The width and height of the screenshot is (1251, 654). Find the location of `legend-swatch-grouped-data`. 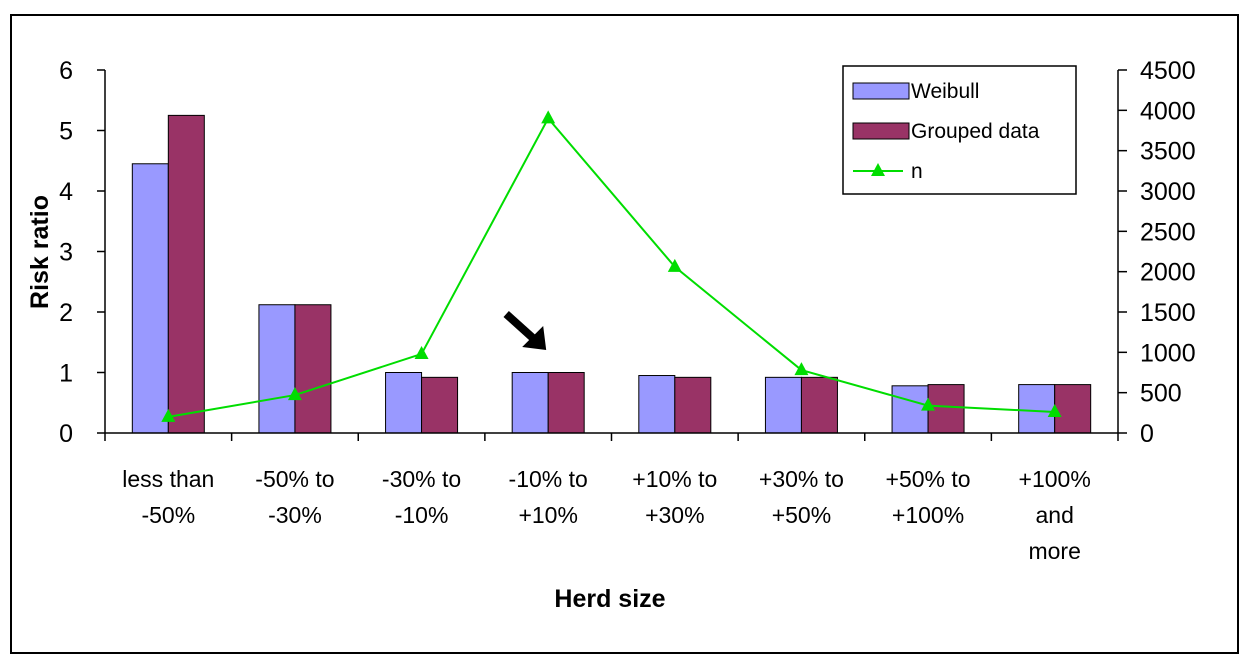

legend-swatch-grouped-data is located at coordinates (881, 131).